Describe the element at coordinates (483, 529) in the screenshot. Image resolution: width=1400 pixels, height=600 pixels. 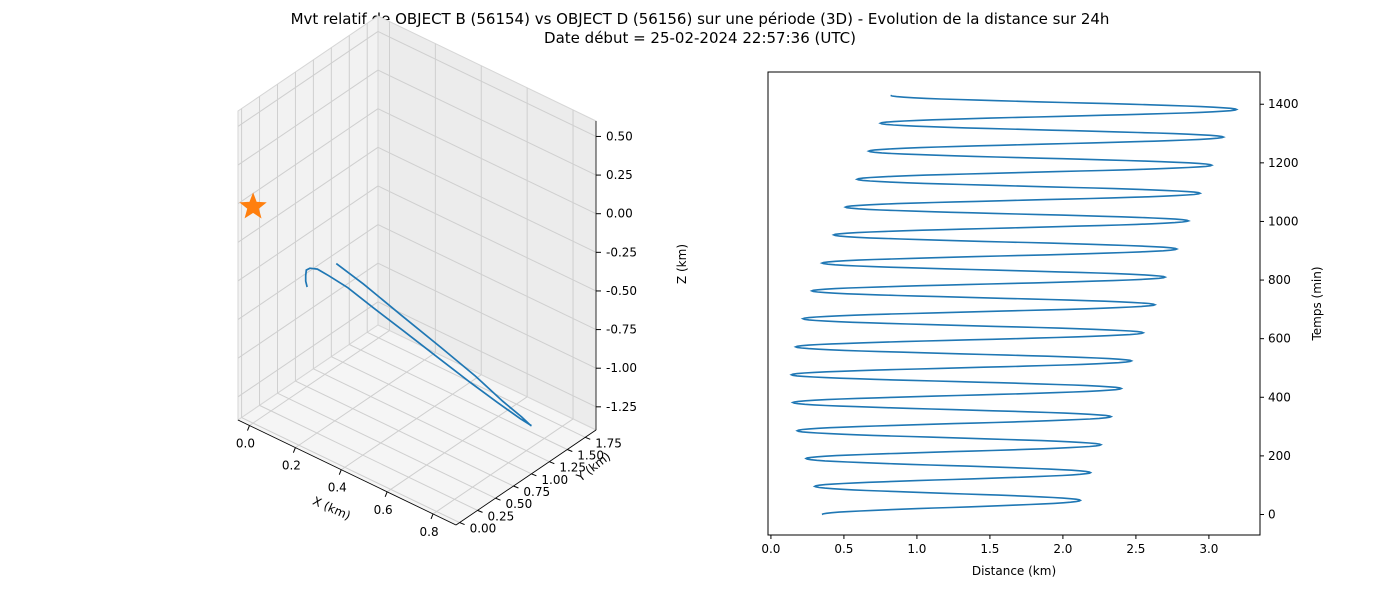
I see `y-tick-label: 0.00` at that location.